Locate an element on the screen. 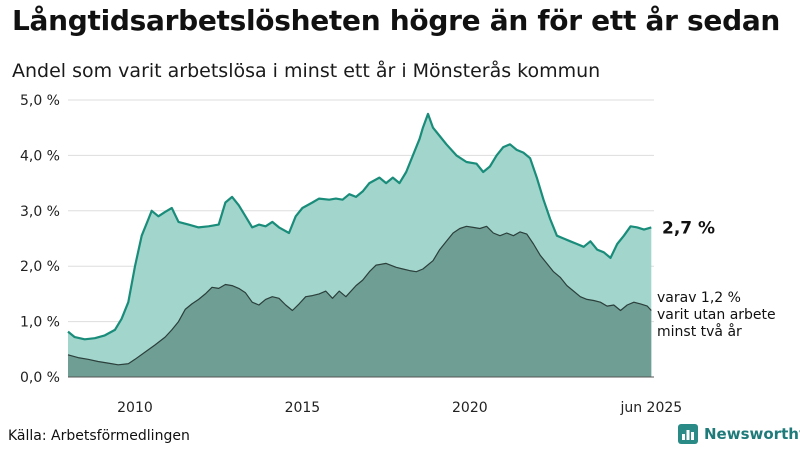 The image size is (800, 450). latest-long-term-label: minst två år is located at coordinates (699, 331).